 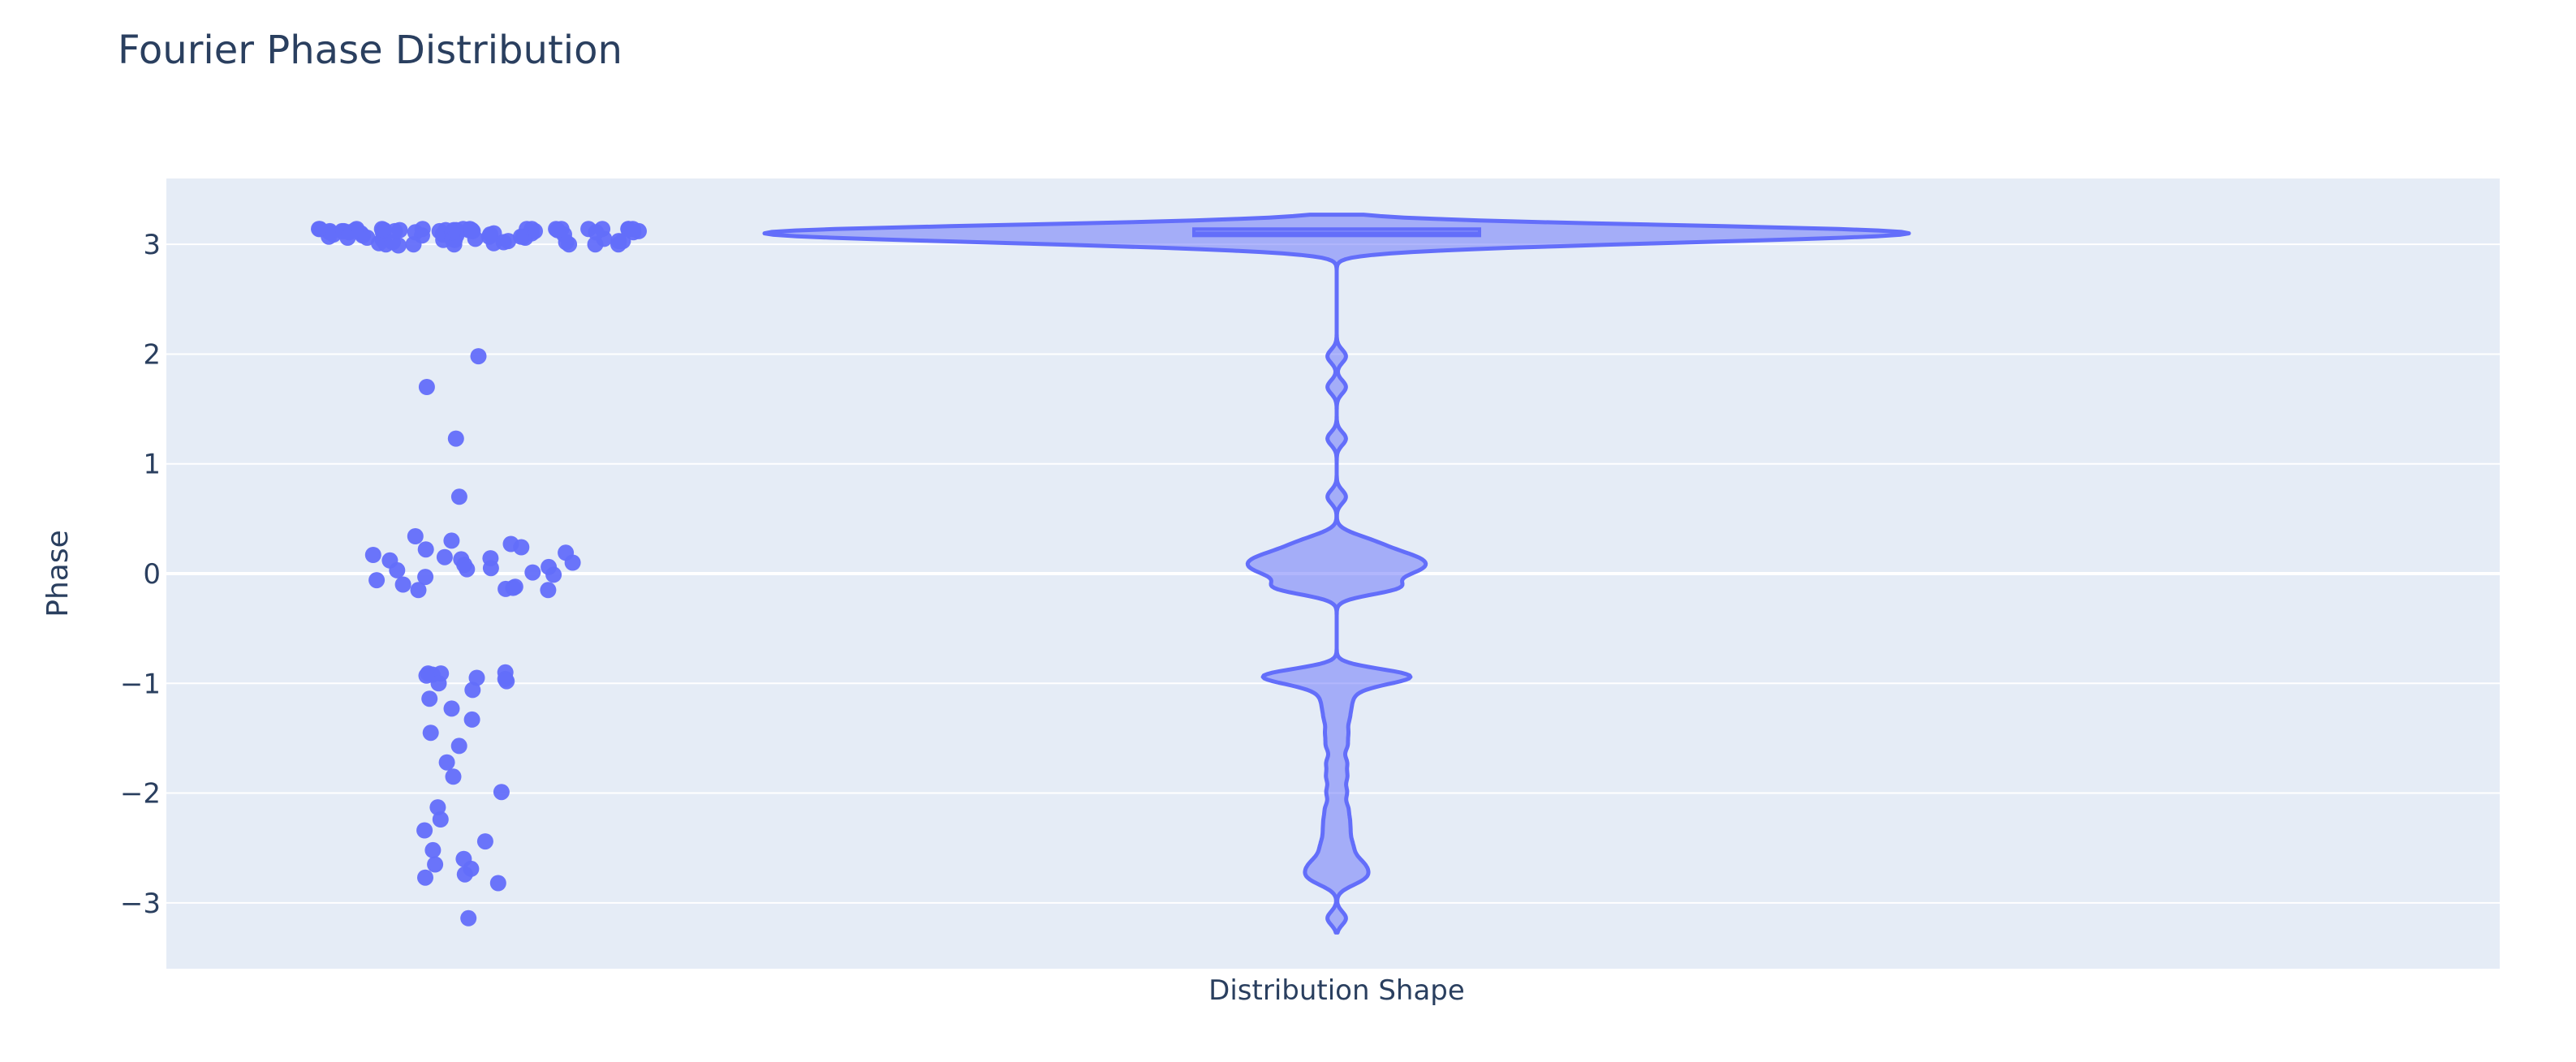 What do you see at coordinates (152, 465) in the screenshot?
I see `y-tick-label: 1` at bounding box center [152, 465].